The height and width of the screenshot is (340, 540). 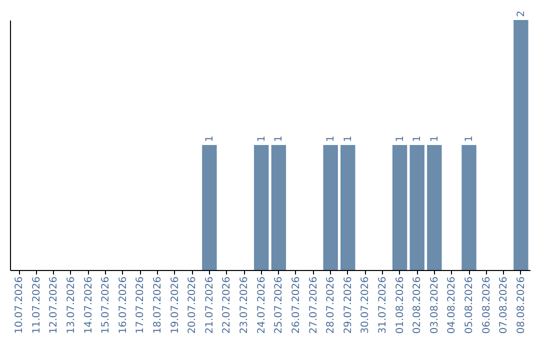 What do you see at coordinates (366, 305) in the screenshot?
I see `x-tick-label: 30.07.2026` at bounding box center [366, 305].